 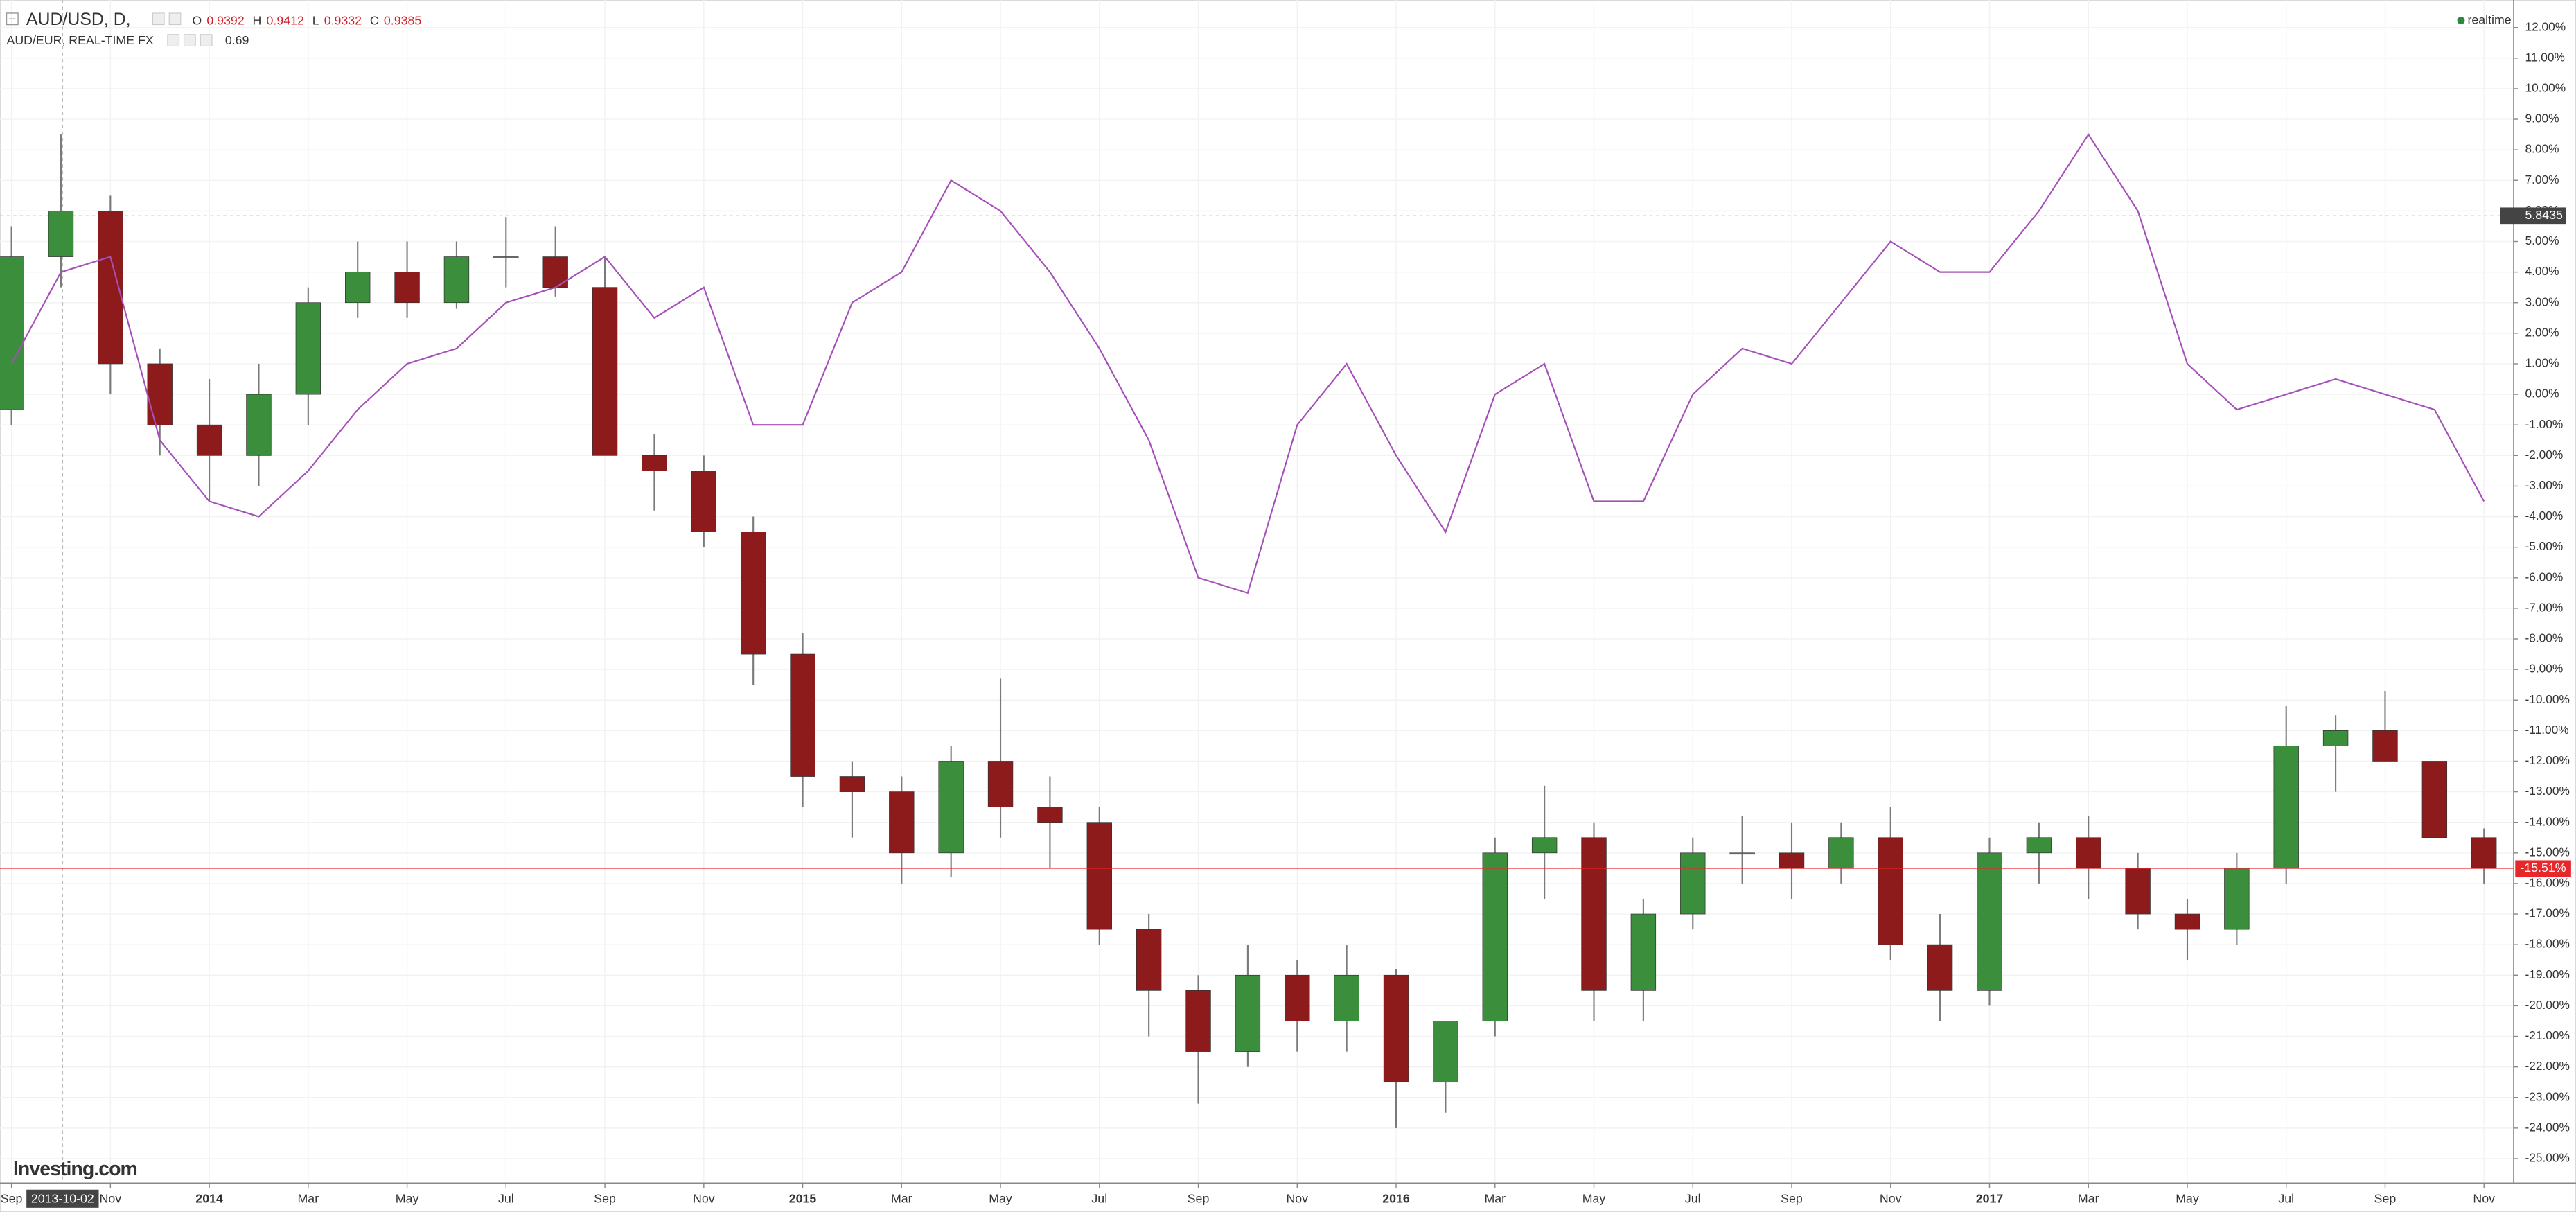 I want to click on crosshair-x-label: 2013-10-02, so click(x=62, y=1199).